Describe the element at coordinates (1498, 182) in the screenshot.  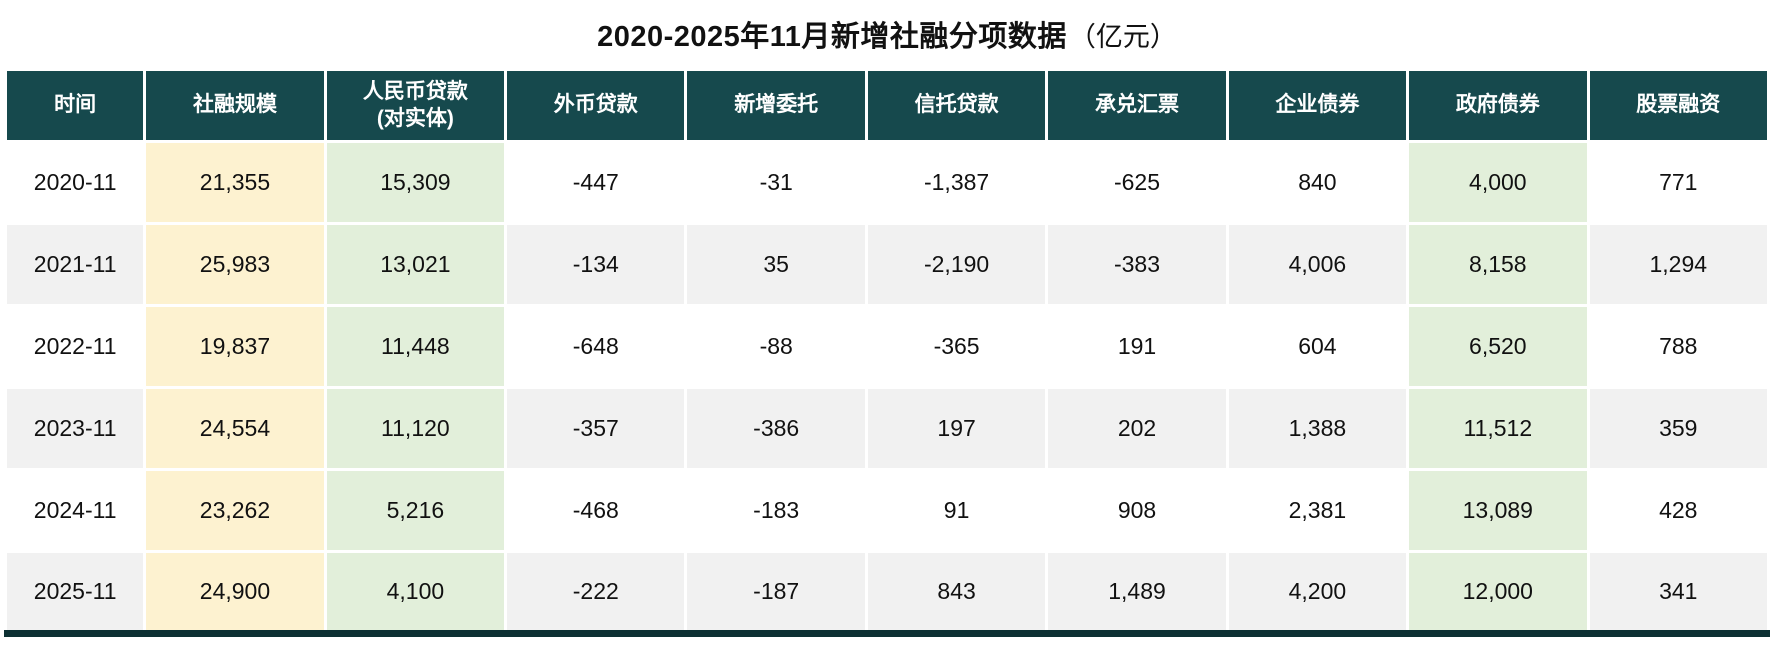
I see `table-cell: 4,000` at that location.